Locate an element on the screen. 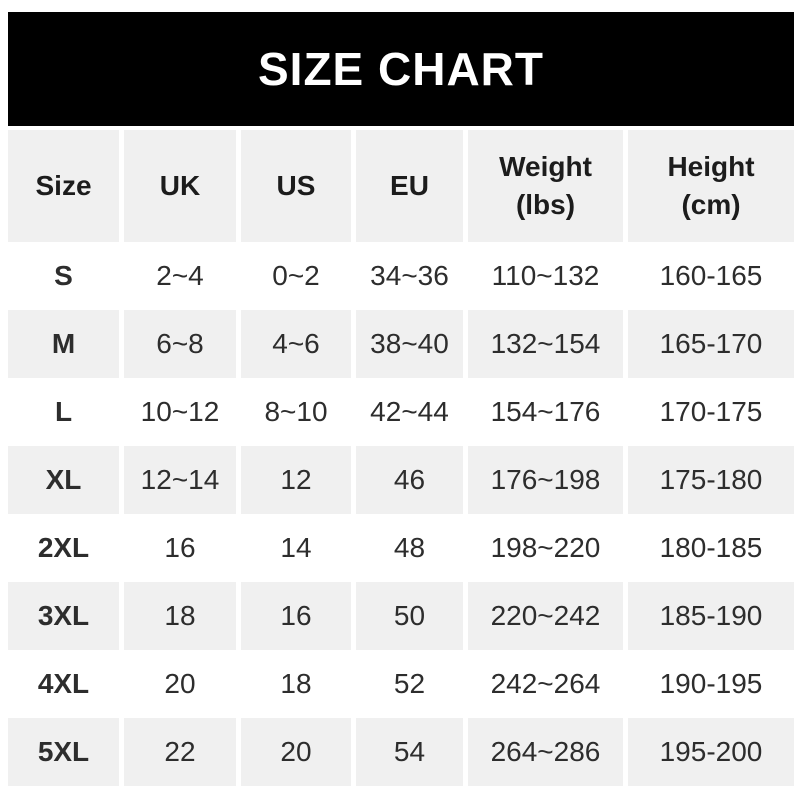  cell-uk: 10~12 is located at coordinates (177, 412).